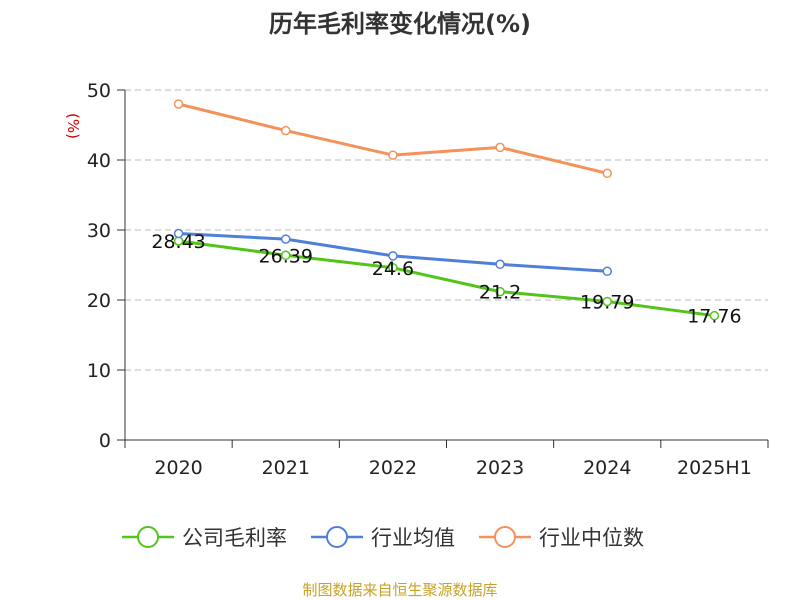 The height and width of the screenshot is (600, 800). Describe the element at coordinates (607, 468) in the screenshot. I see `x-tick-label: 2024` at that location.